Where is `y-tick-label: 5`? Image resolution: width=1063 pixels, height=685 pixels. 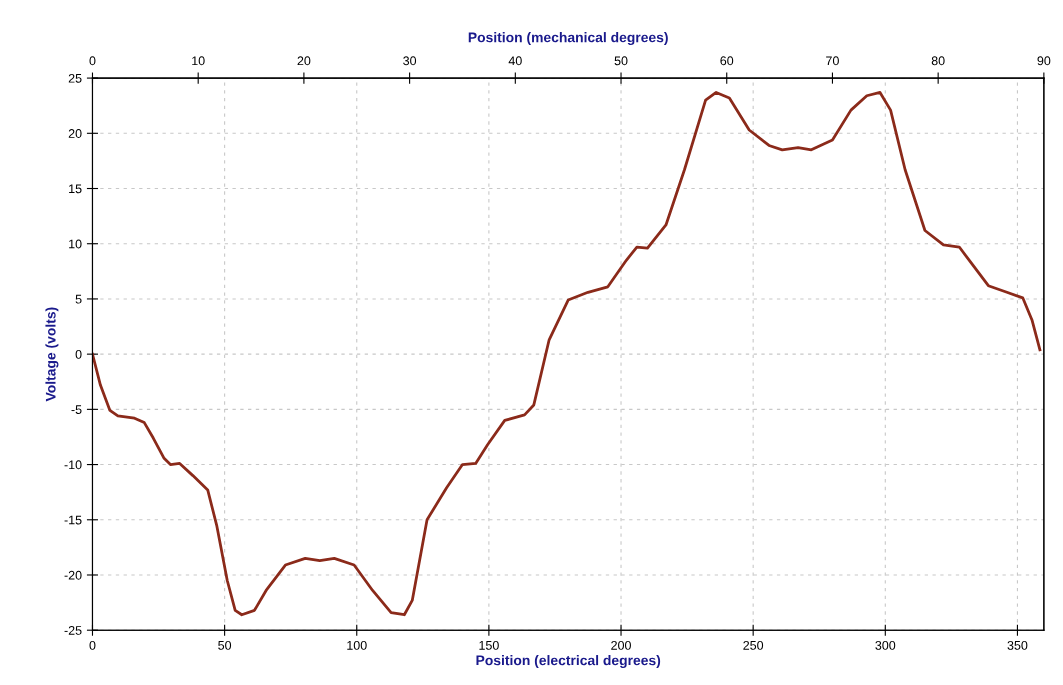 y-tick-label: 5 is located at coordinates (78, 299).